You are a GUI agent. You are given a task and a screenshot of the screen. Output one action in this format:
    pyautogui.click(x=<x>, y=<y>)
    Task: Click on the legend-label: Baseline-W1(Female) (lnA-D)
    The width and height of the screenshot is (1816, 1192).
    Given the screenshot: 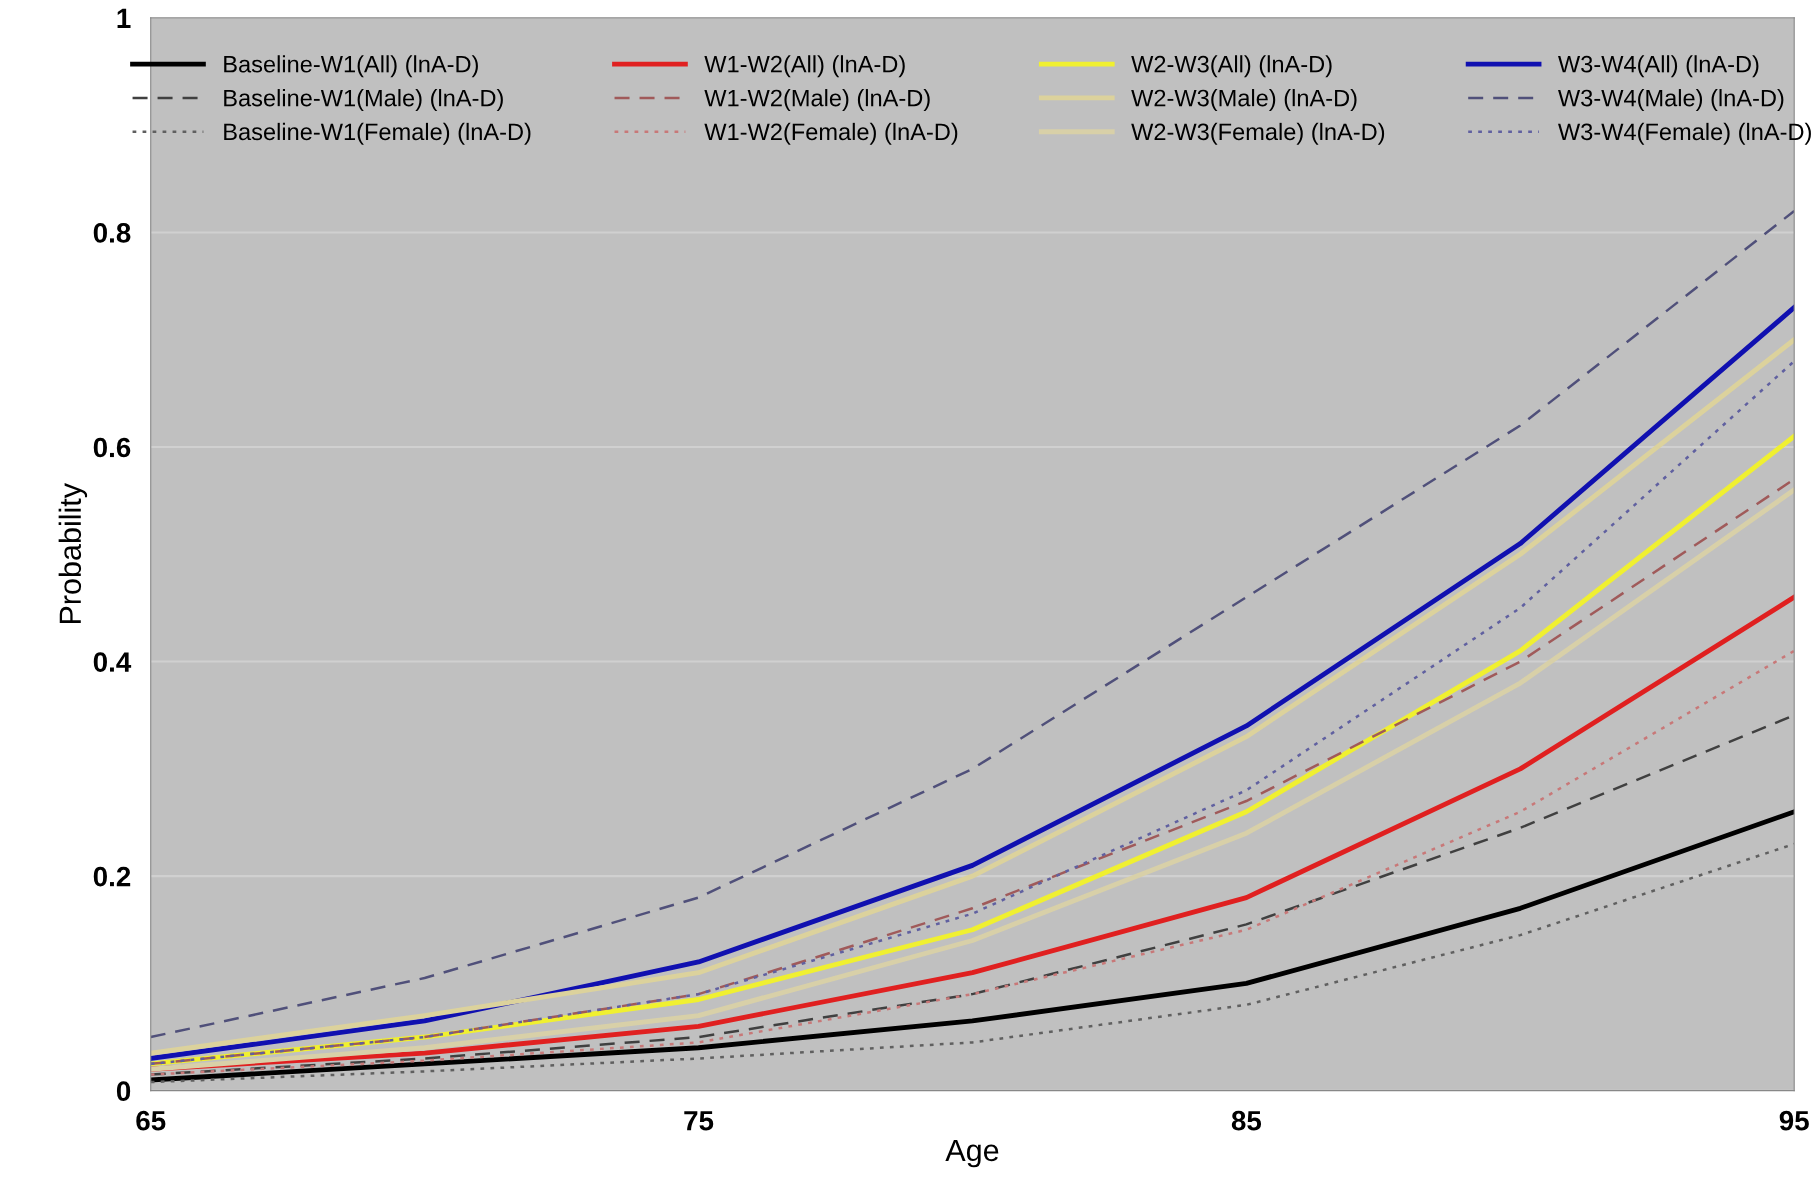 What is the action you would take?
    pyautogui.click(x=377, y=133)
    